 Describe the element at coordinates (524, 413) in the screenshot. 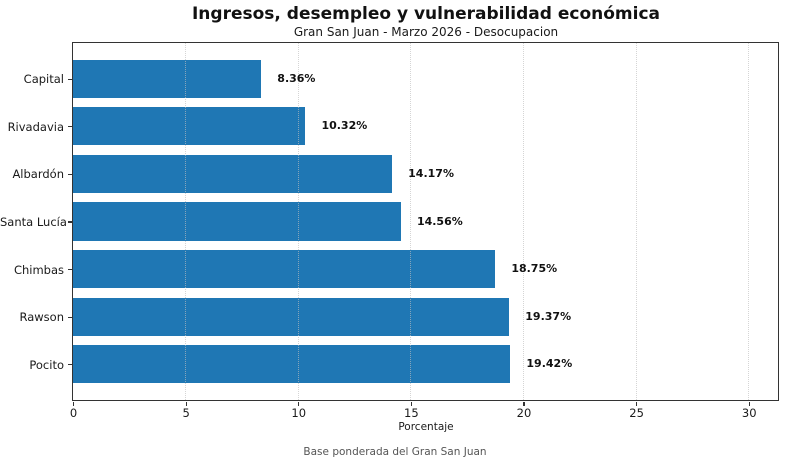

I see `x-tick-label: 20` at that location.